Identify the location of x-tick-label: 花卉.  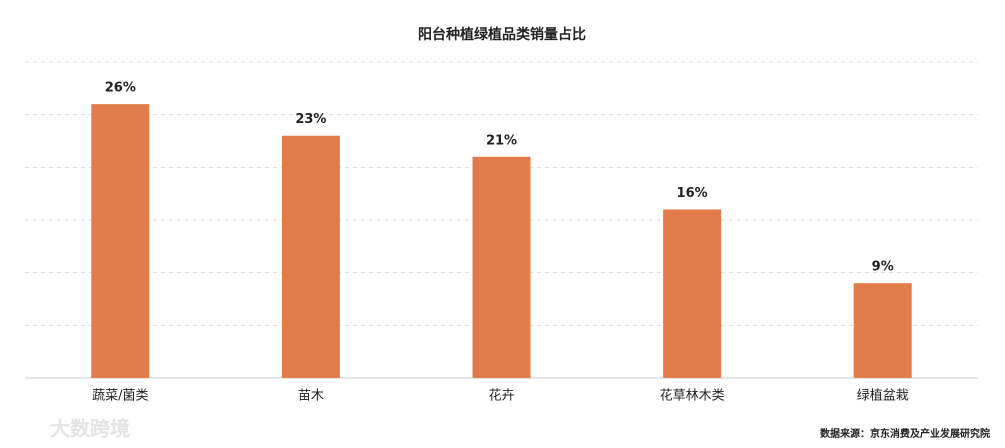
(501, 396).